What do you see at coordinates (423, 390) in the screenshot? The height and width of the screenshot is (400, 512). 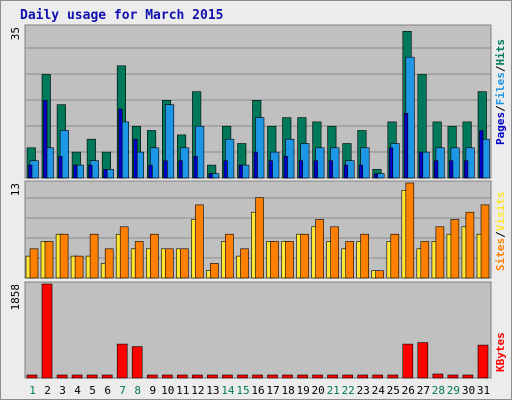 I see `day-label-27: 27` at bounding box center [423, 390].